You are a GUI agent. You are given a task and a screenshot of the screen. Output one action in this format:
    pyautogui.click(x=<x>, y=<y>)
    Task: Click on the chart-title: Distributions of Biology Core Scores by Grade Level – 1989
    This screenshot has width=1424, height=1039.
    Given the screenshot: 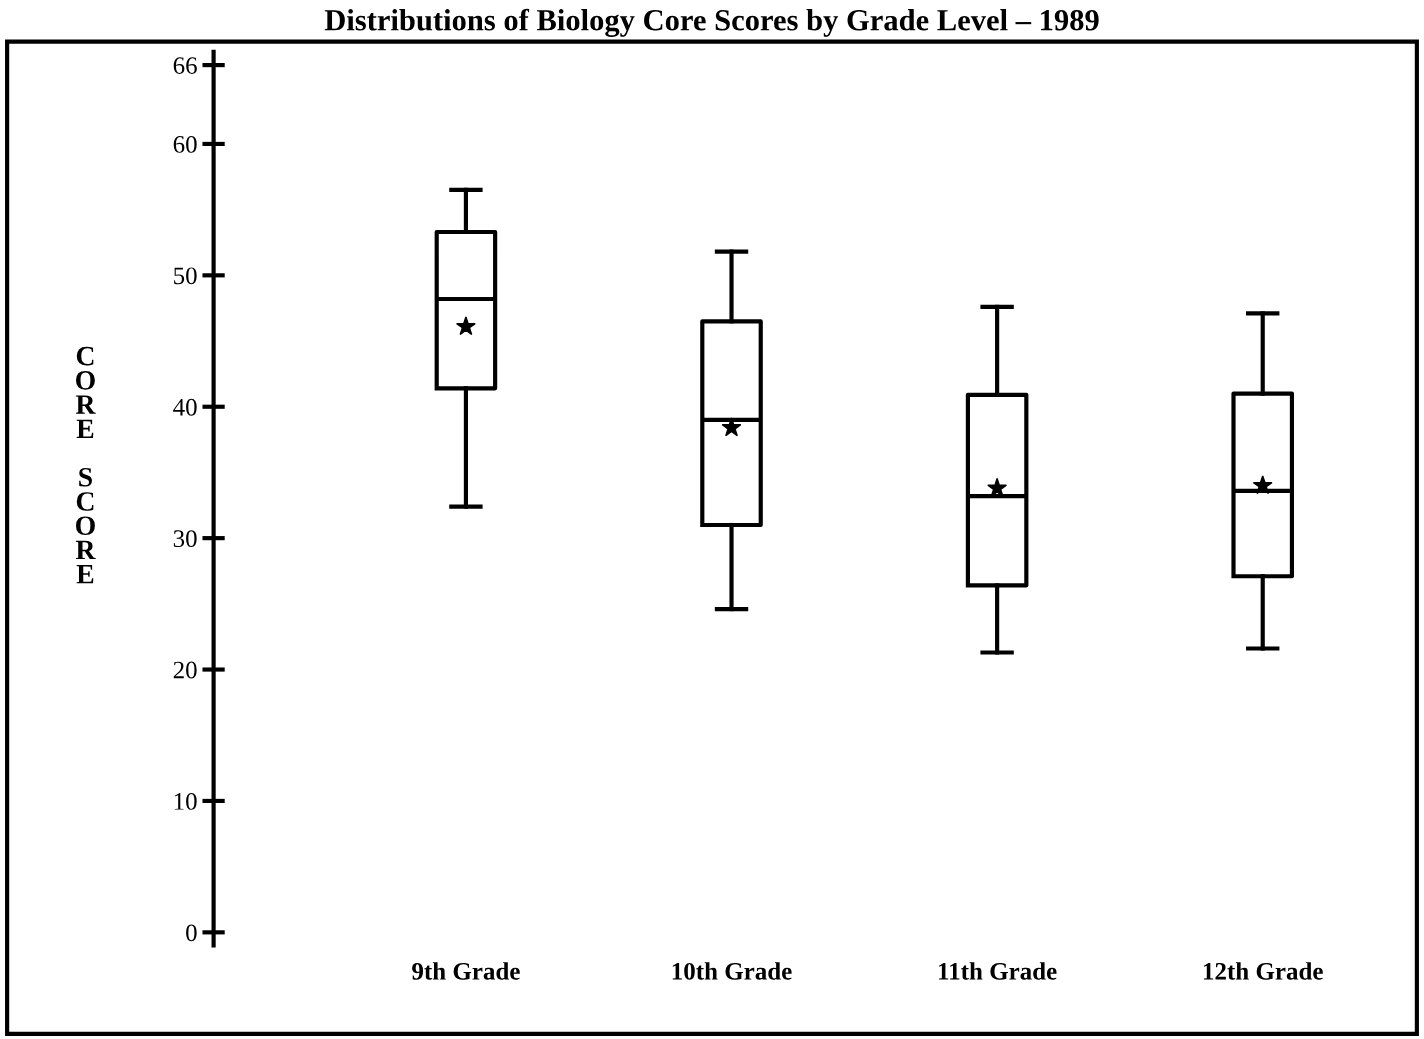 What is the action you would take?
    pyautogui.click(x=711, y=22)
    